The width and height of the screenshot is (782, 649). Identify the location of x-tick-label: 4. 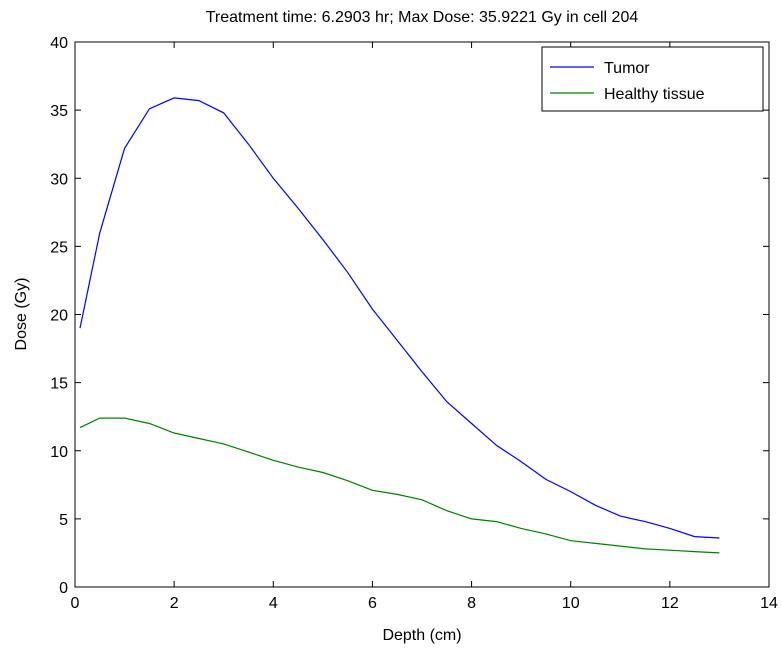
(273, 603).